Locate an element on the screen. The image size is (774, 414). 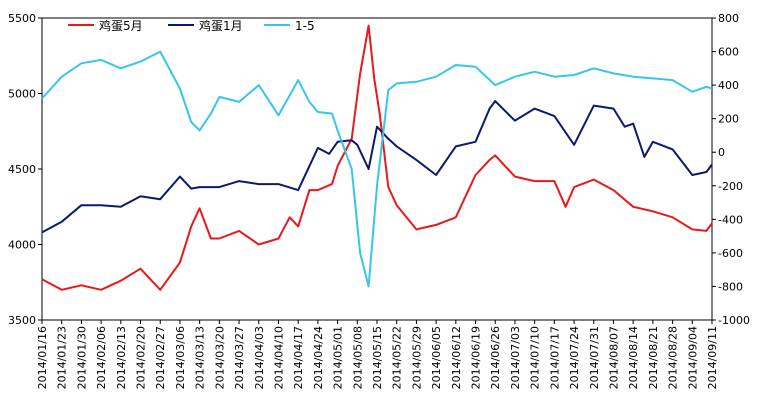
x-tick-label: 2014/05/01 is located at coordinates (338, 357).